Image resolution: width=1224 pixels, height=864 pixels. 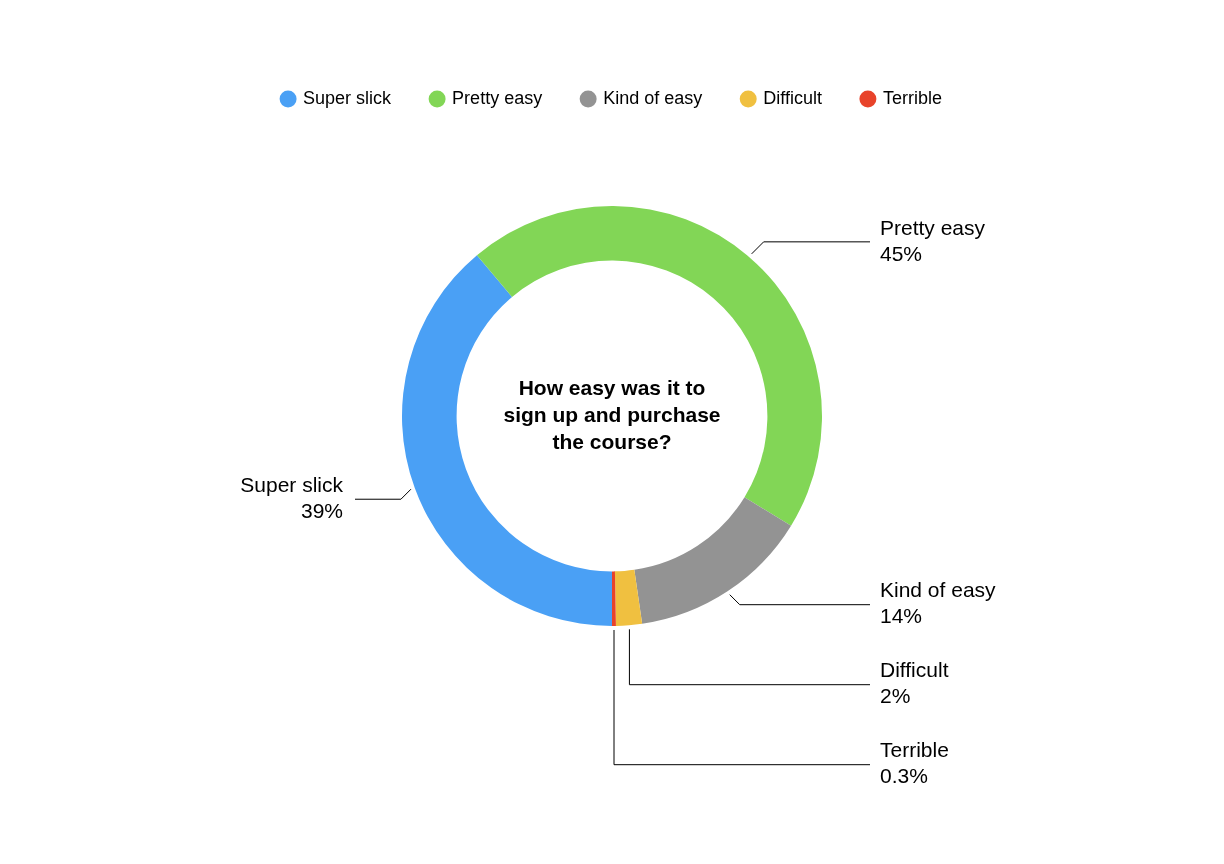 What do you see at coordinates (914, 670) in the screenshot?
I see `slice-label: Difficult` at bounding box center [914, 670].